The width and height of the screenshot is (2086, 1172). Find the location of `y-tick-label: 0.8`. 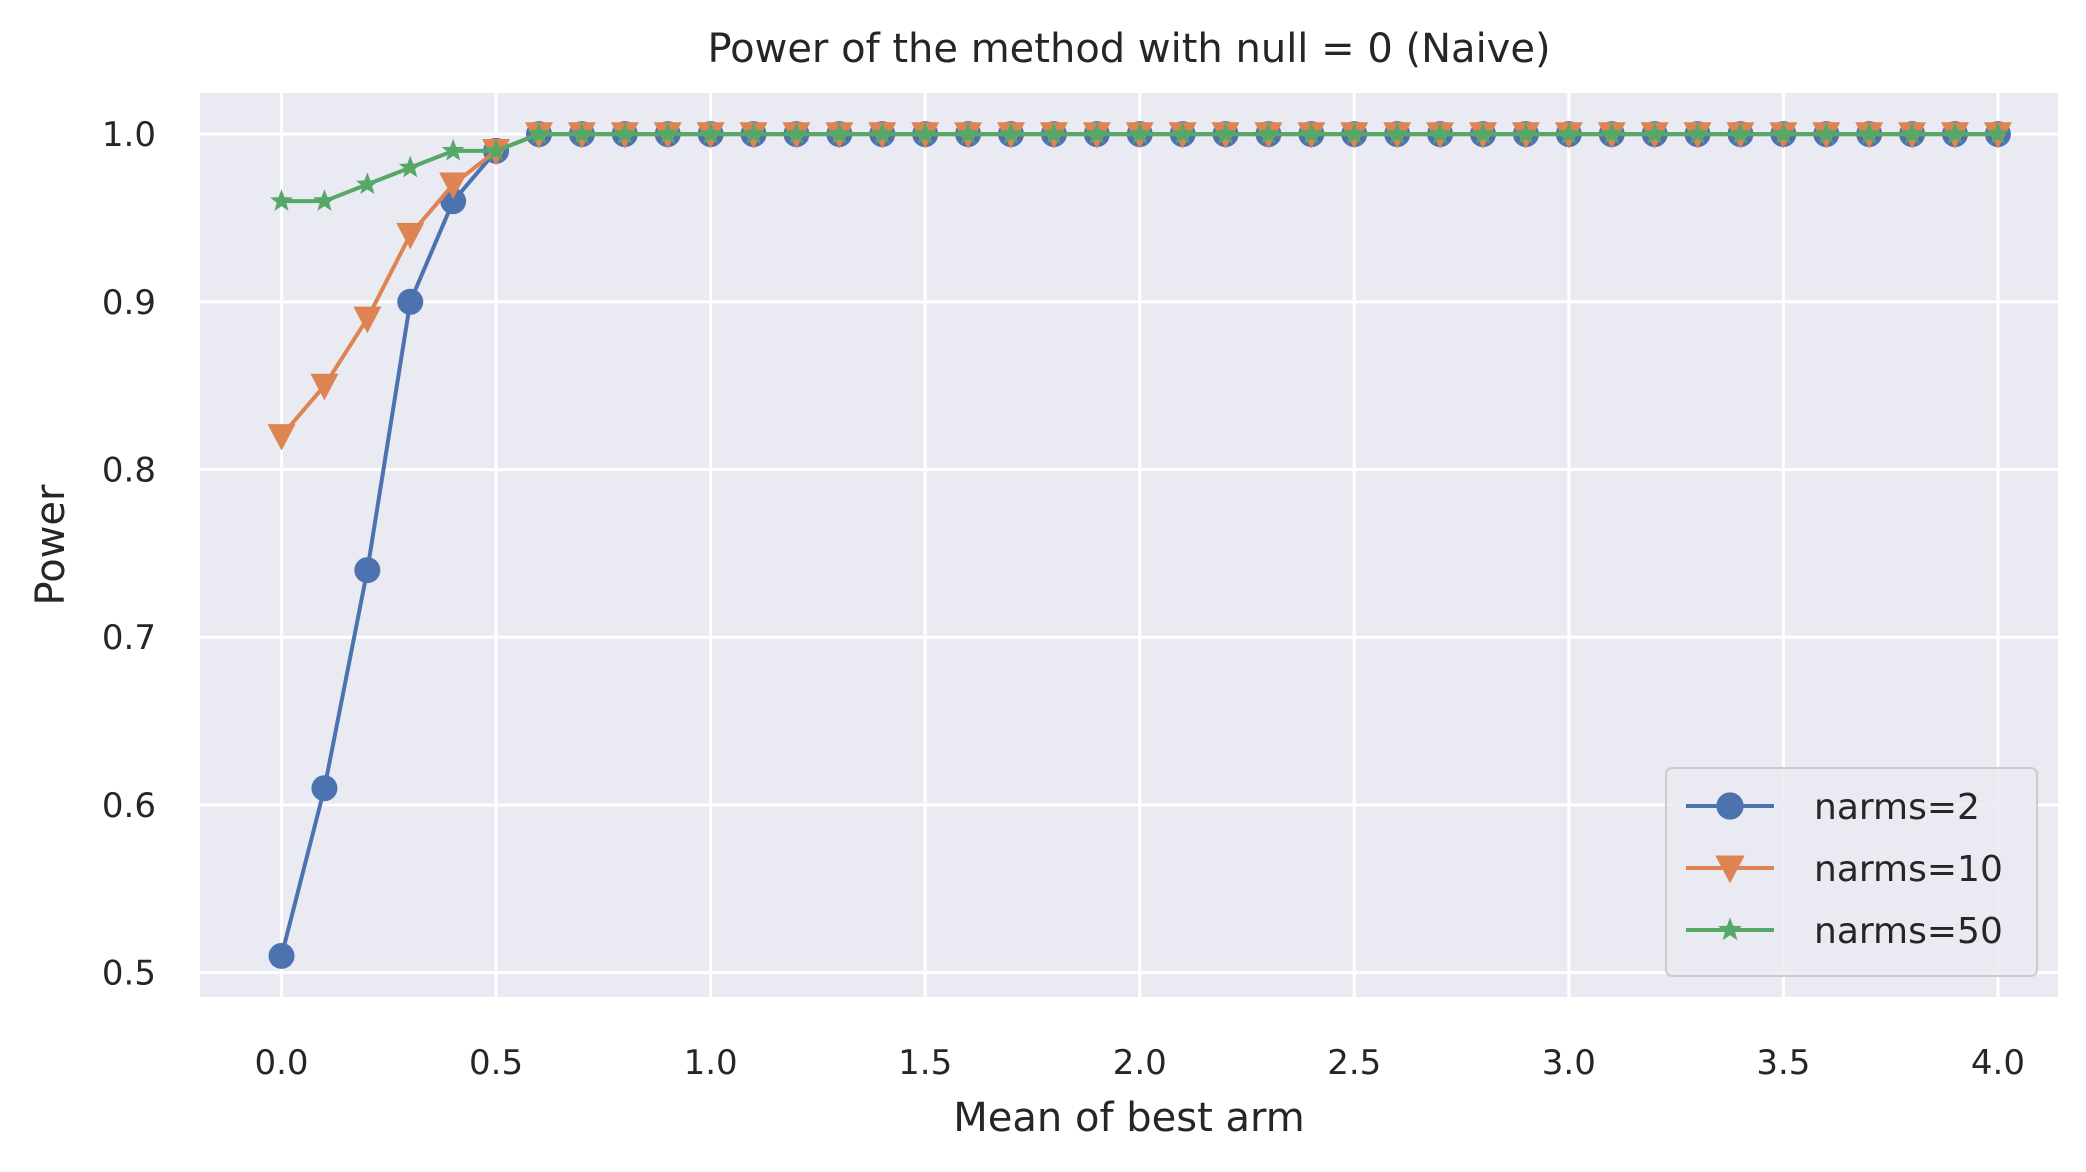

y-tick-label: 0.8 is located at coordinates (129, 471).